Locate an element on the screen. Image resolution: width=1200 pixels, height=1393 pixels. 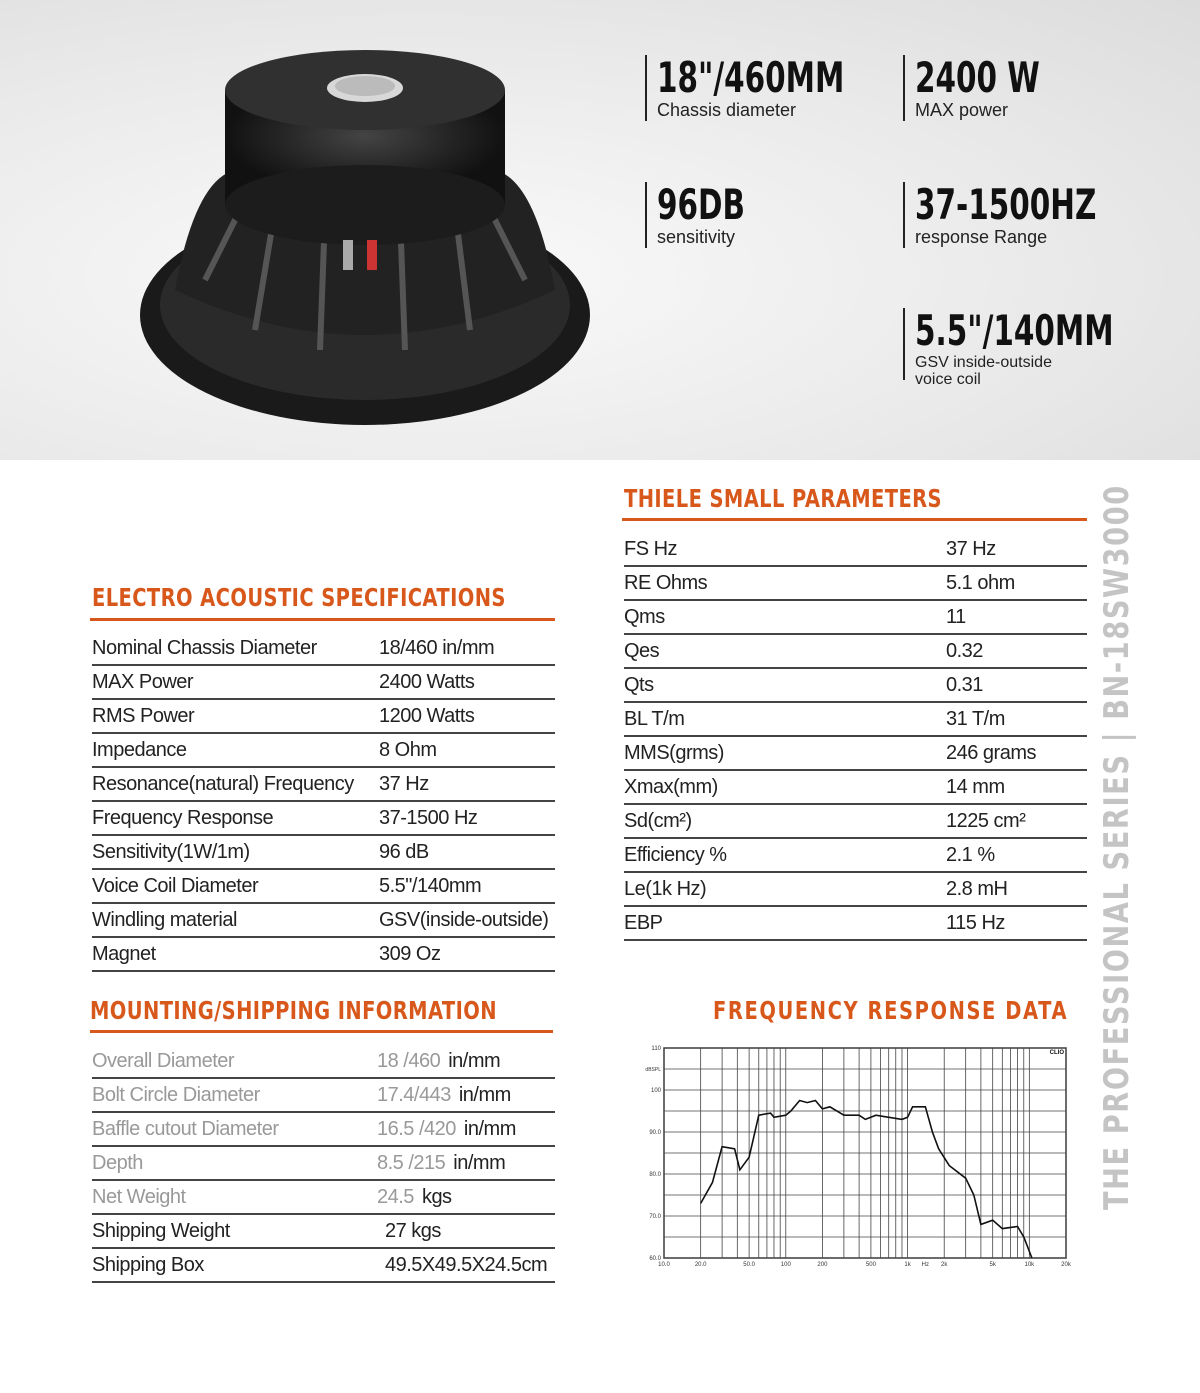
table-row: Sd(cm²) 1225 cm² is located at coordinates (855, 822).